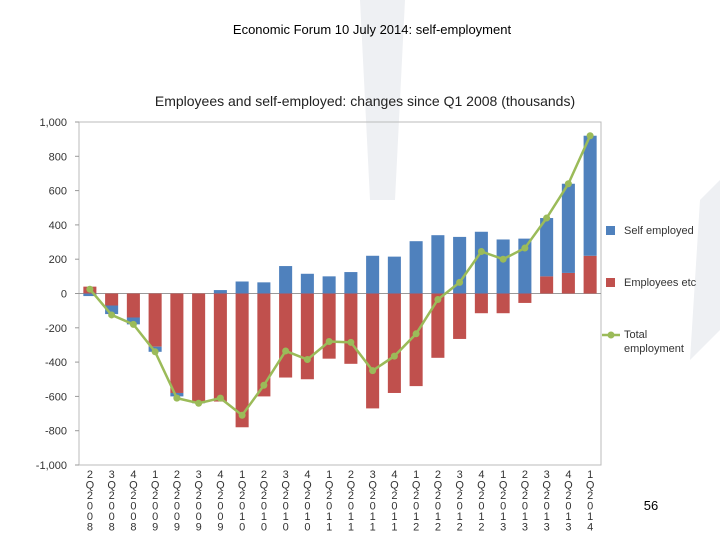  Describe the element at coordinates (64, 295) in the screenshot. I see `y-tick-label: 0` at that location.